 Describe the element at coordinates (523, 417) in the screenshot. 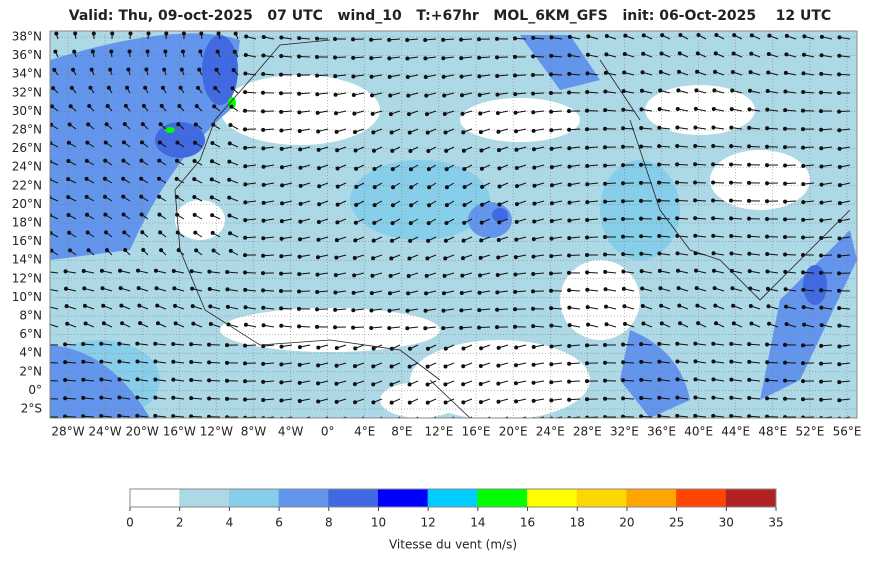

I see `wind-arrow` at that location.